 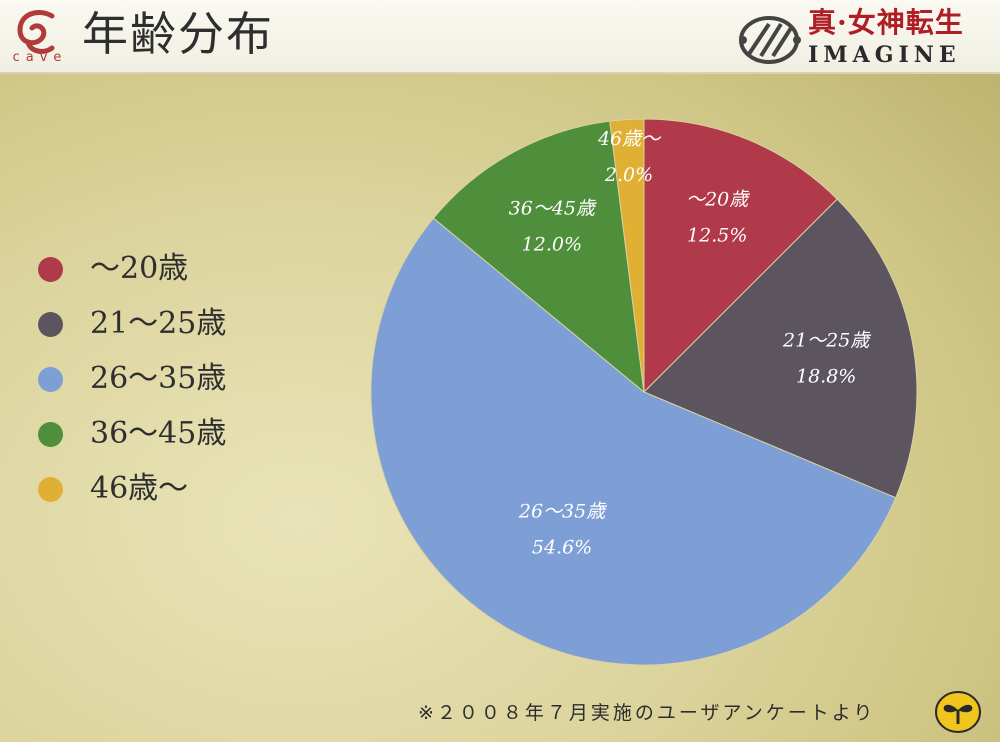 I want to click on game-title-en: IMAGINE, so click(x=884, y=55).